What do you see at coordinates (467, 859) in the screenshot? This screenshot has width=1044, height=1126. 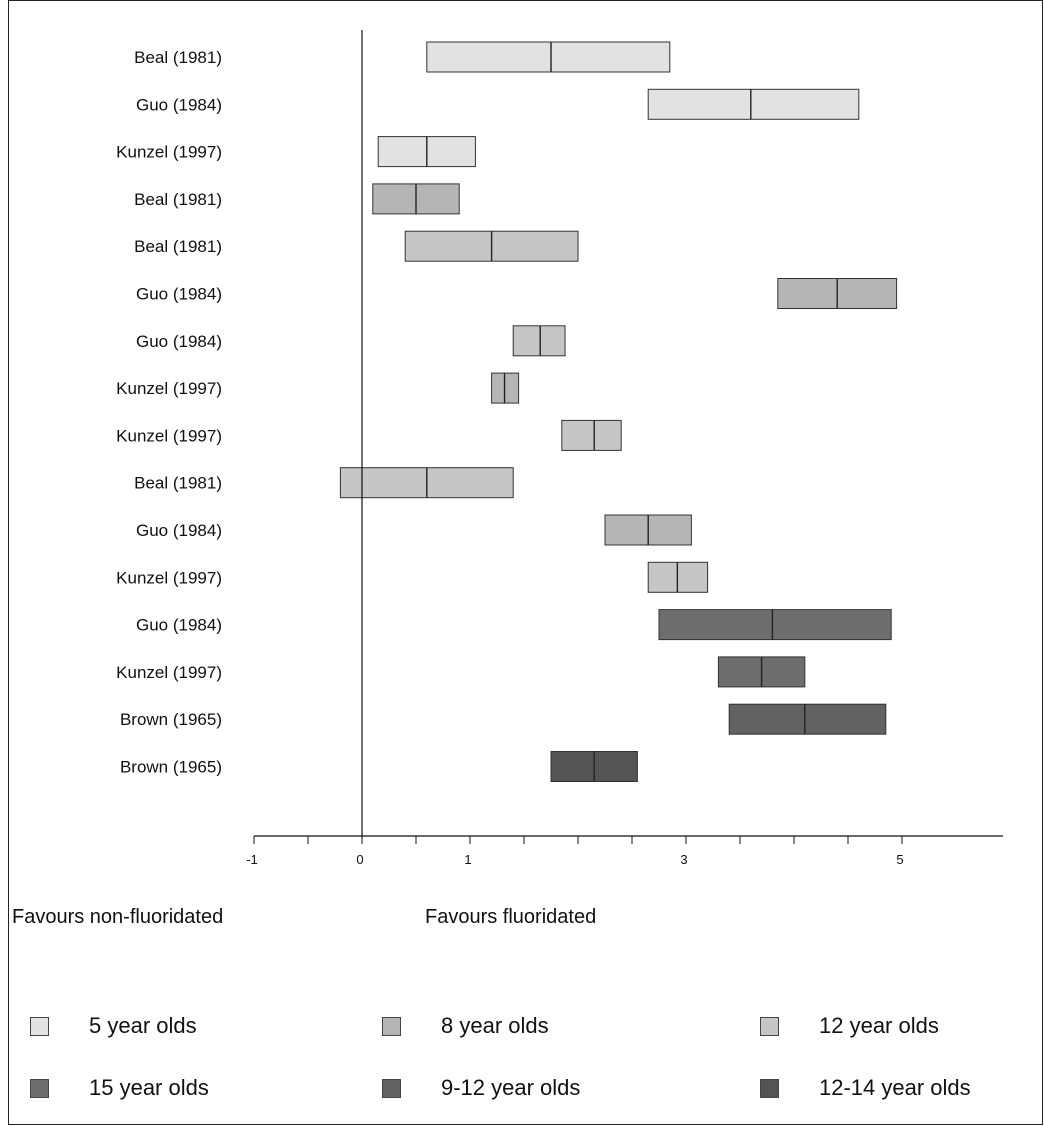 I see `x-tick-label: 1` at bounding box center [467, 859].